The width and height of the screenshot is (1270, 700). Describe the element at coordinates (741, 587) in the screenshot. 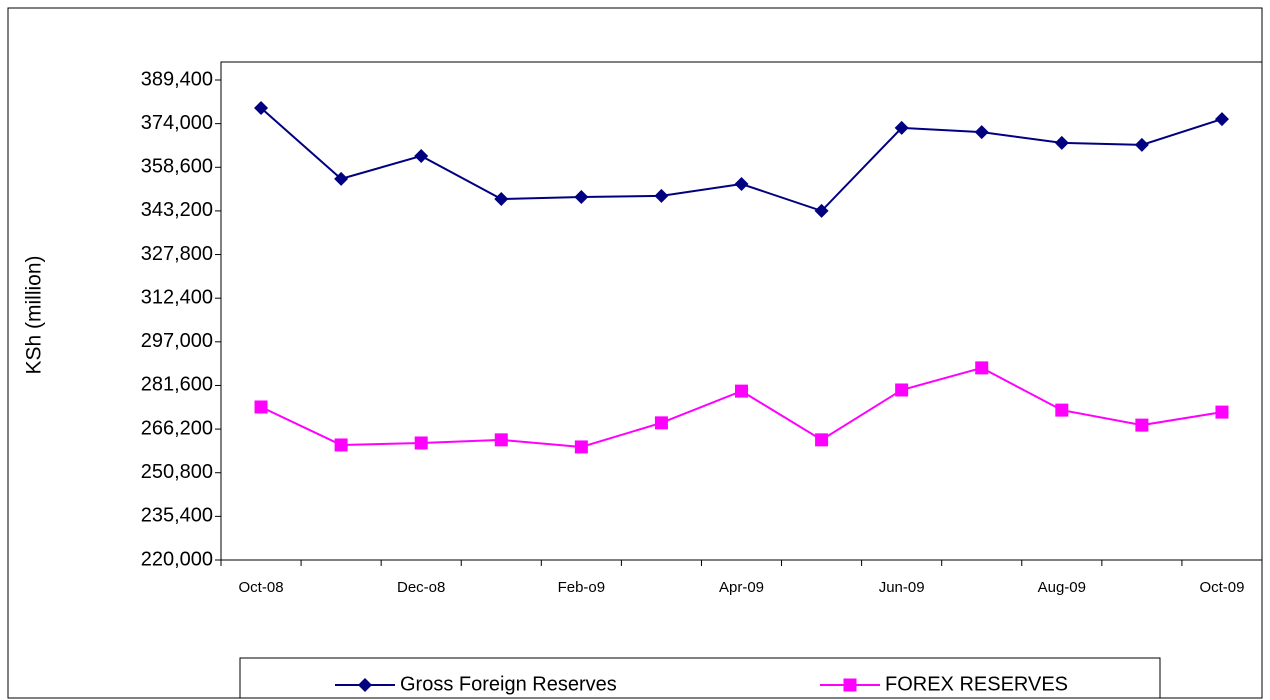

I see `x-tick-label: Apr-09` at that location.